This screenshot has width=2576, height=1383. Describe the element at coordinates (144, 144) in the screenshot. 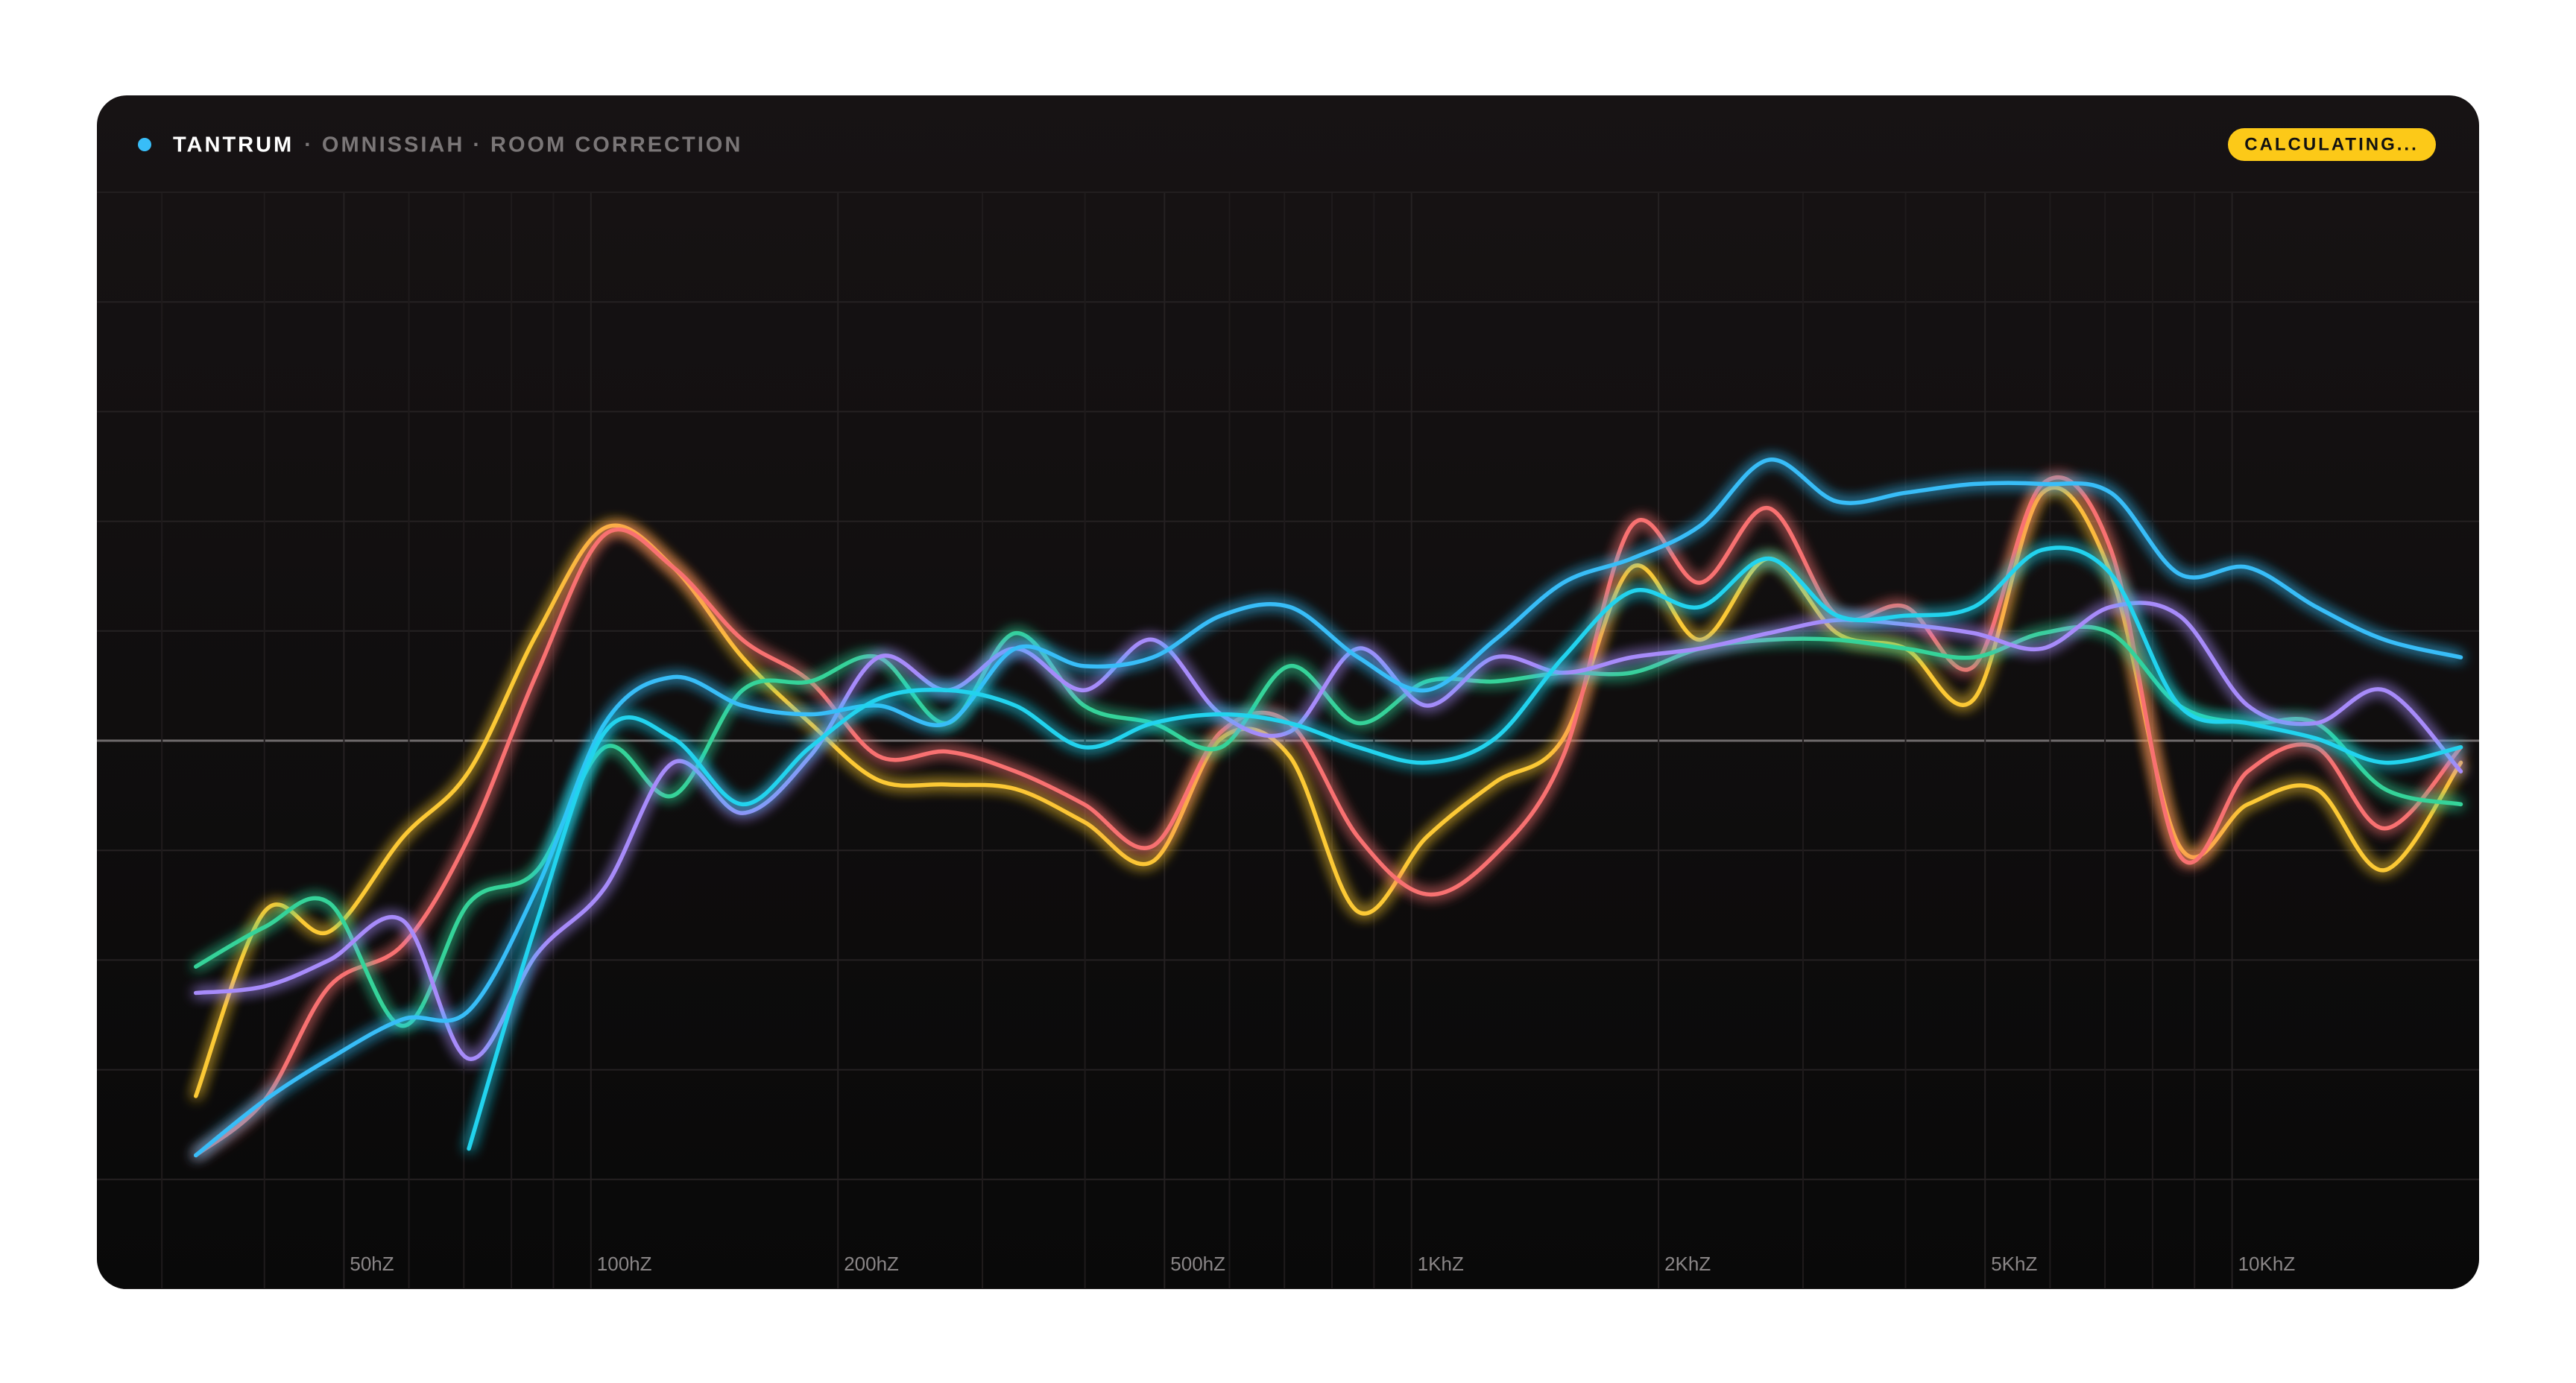

I see `status-dot` at that location.